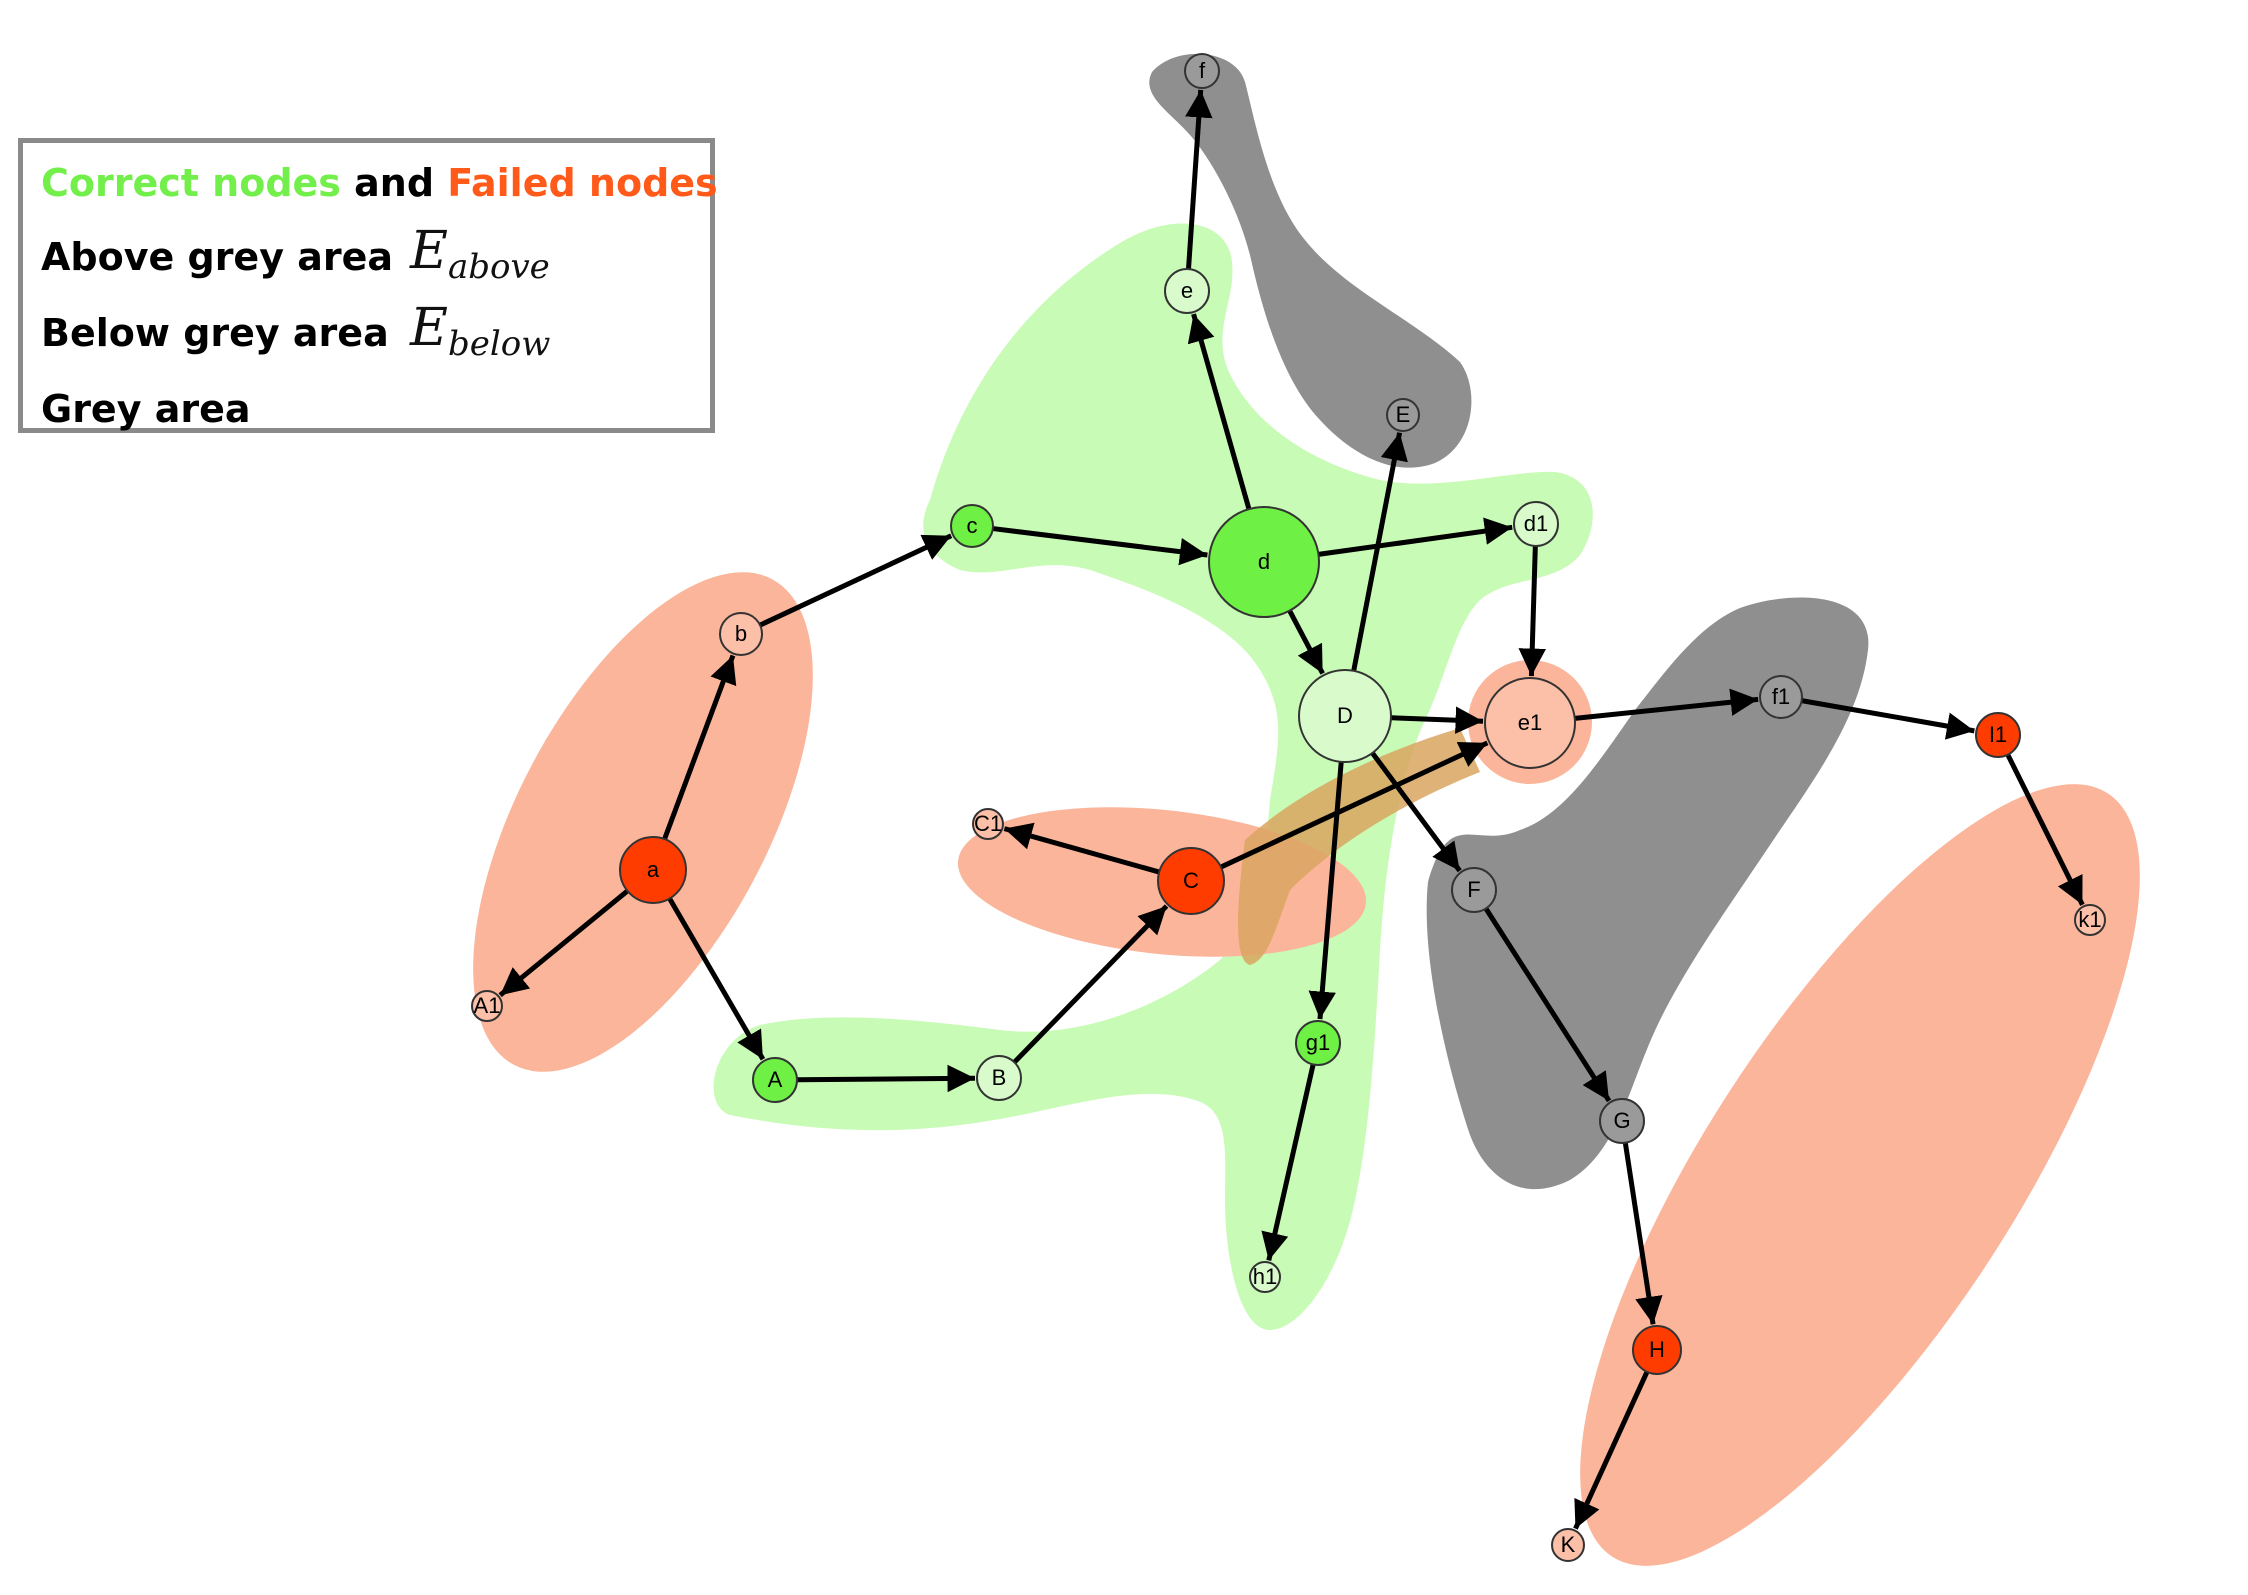 The height and width of the screenshot is (1595, 2248). I want to click on node-label: h1, so click(1265, 1276).